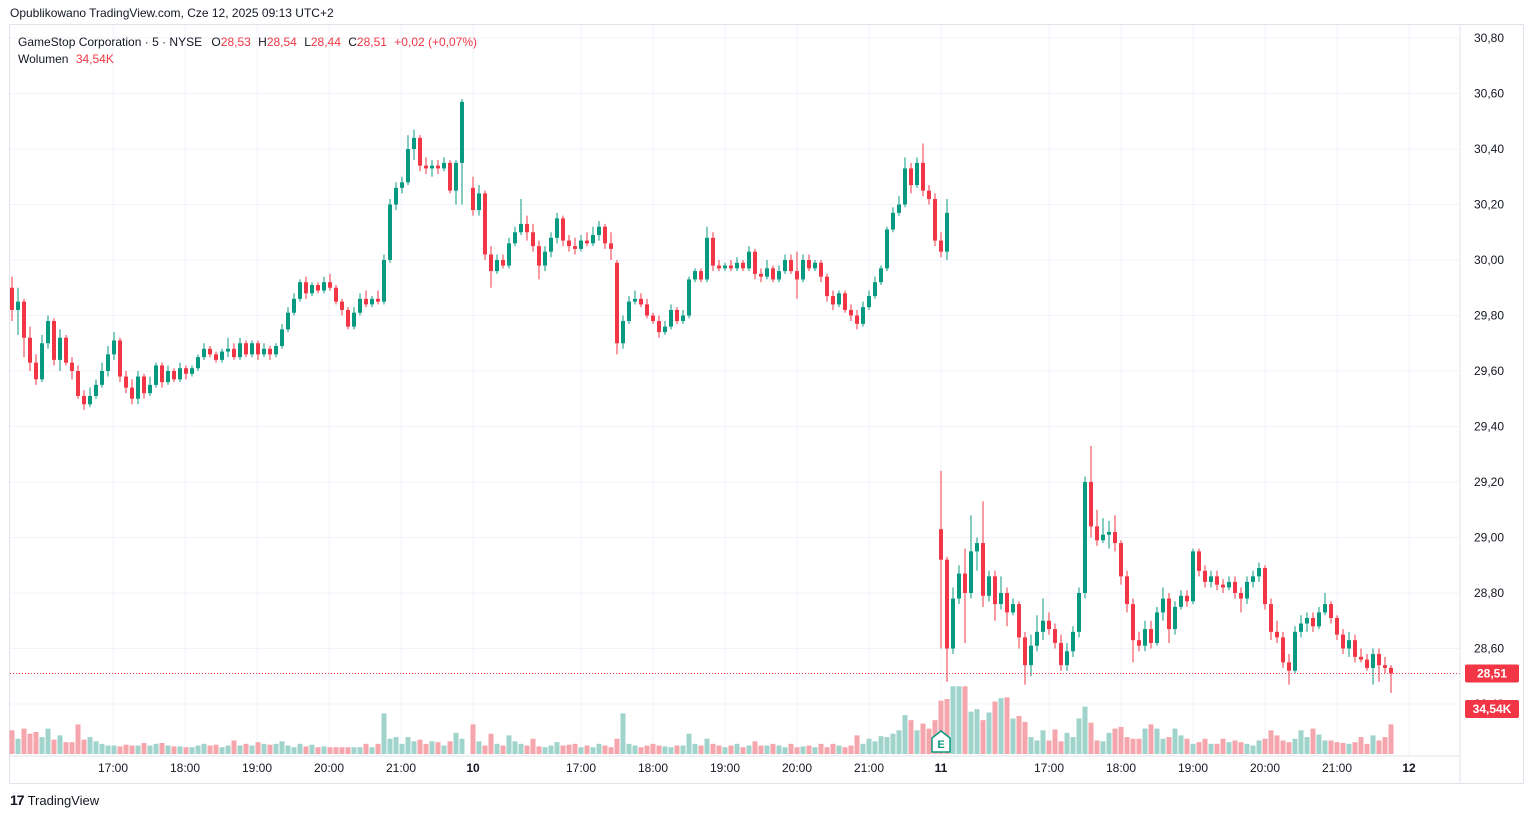  Describe the element at coordinates (54, 800) in the screenshot. I see `tradingview-brand: 17 TradingView` at that location.